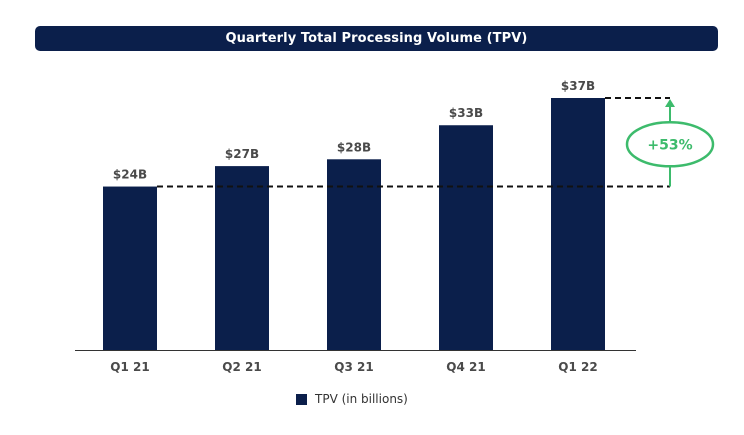  What do you see at coordinates (578, 86) in the screenshot?
I see `data-label: $37B` at bounding box center [578, 86].